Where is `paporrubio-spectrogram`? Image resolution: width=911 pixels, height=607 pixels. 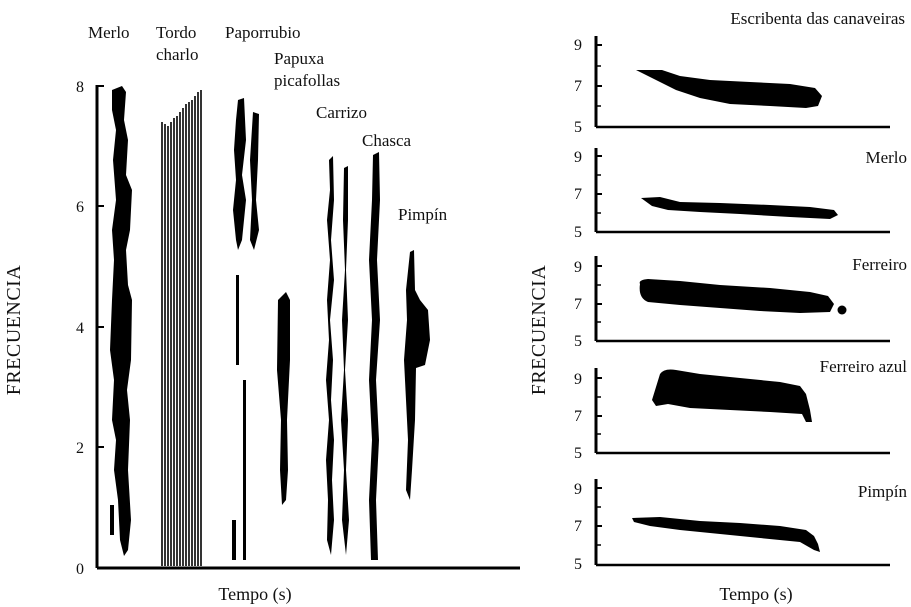
paporrubio-spectrogram is located at coordinates (245, 329).